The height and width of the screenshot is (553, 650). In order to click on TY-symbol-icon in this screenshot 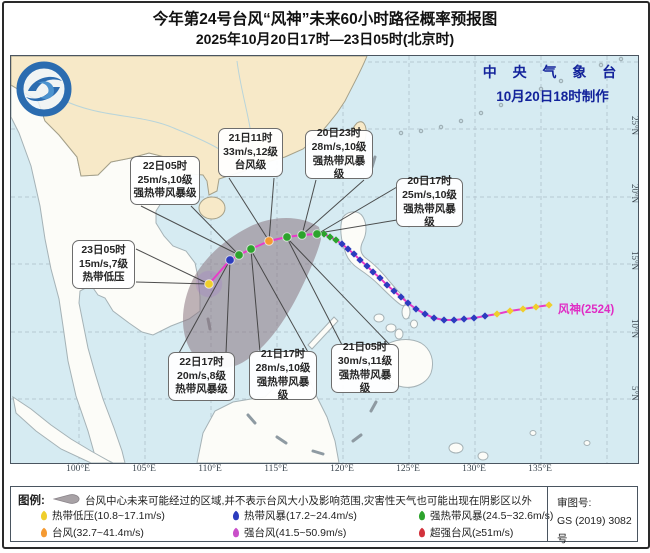, I will do `click(44, 532)`.